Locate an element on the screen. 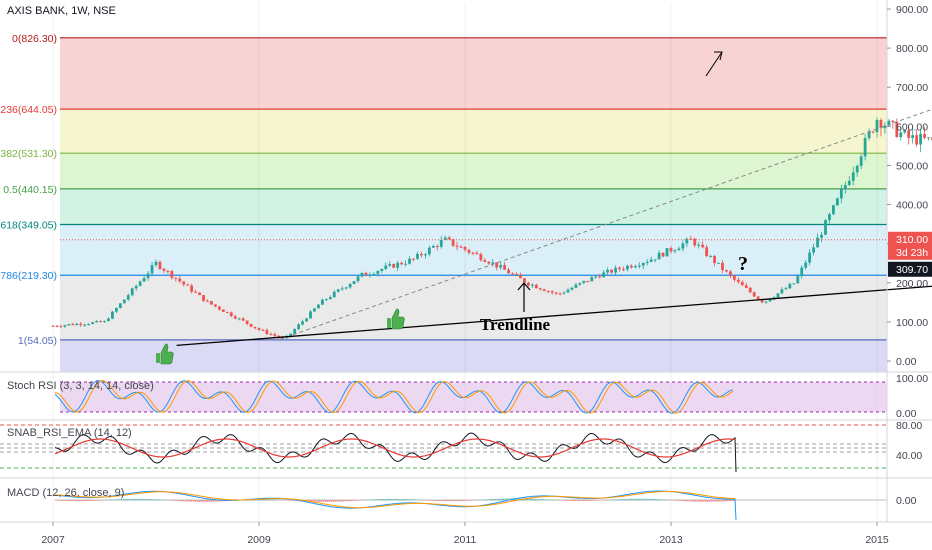 The height and width of the screenshot is (550, 932). rsi-tick-label: 40.00 is located at coordinates (909, 456).